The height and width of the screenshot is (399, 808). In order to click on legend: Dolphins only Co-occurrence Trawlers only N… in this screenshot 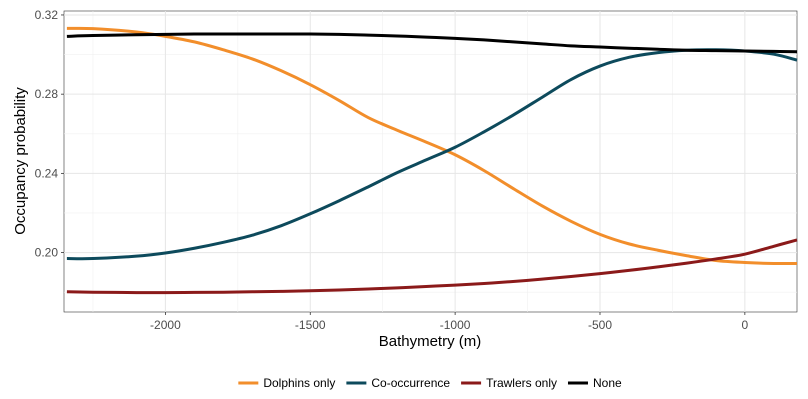, I will do `click(430, 383)`.